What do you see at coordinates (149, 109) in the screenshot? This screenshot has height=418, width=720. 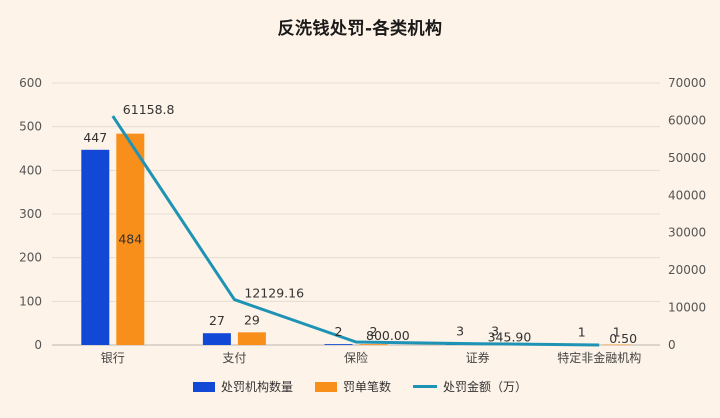 I see `data-label: 61158.8` at bounding box center [149, 109].